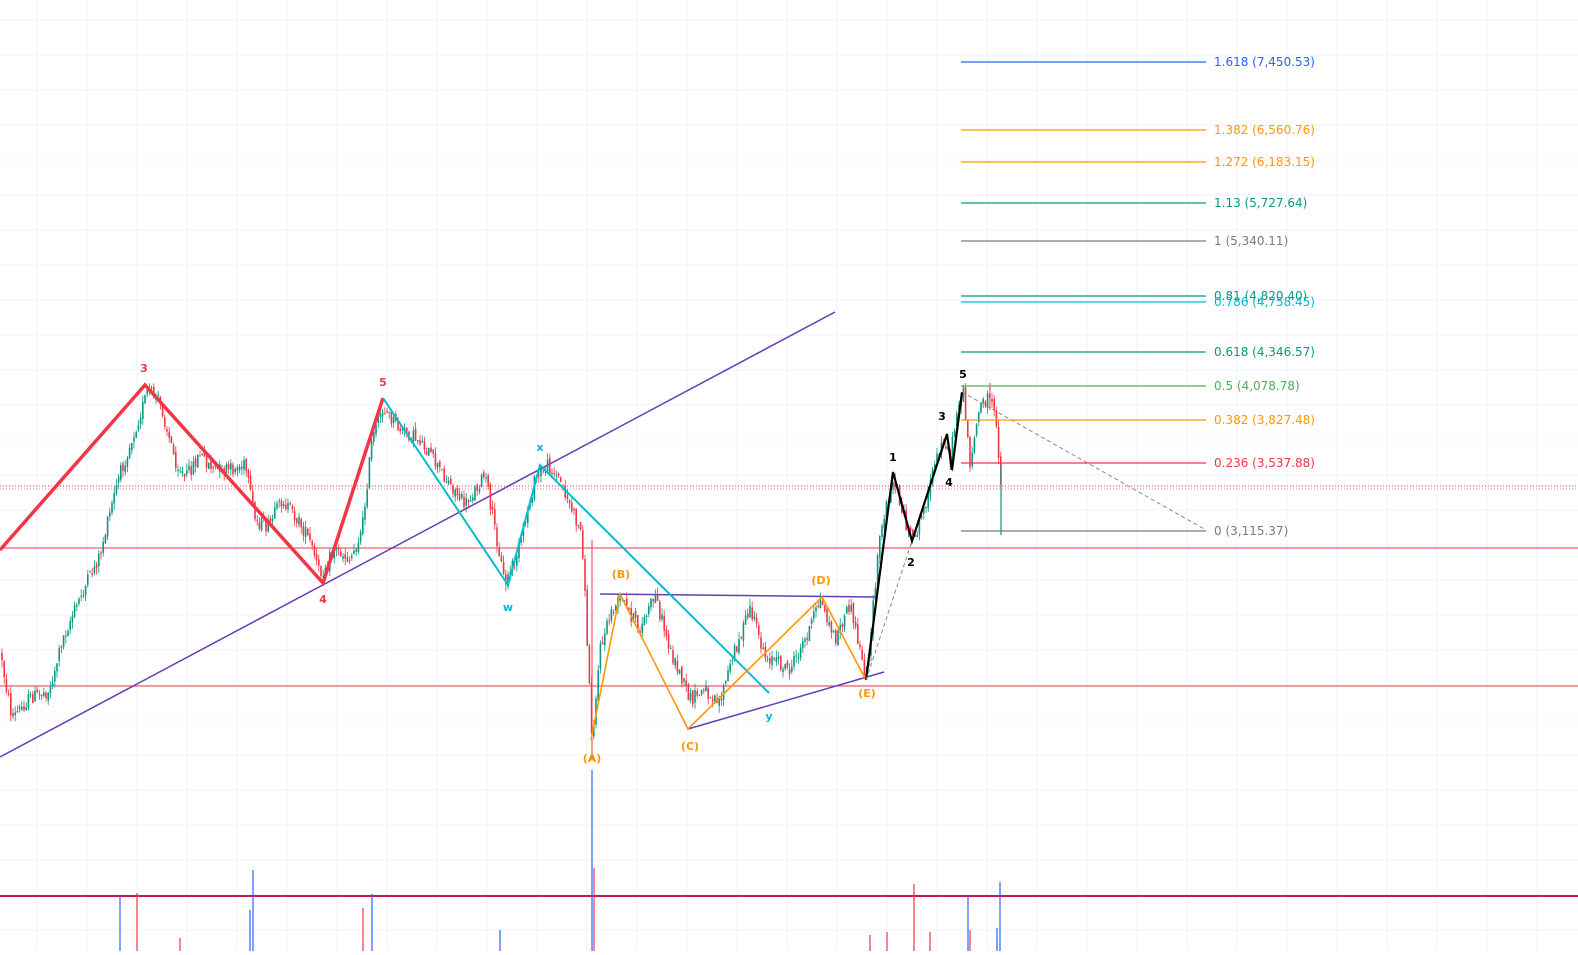 This screenshot has width=1578, height=955. Describe the element at coordinates (1264, 420) in the screenshot. I see `fib-level-label: 0.382 (3,827.48)` at that location.